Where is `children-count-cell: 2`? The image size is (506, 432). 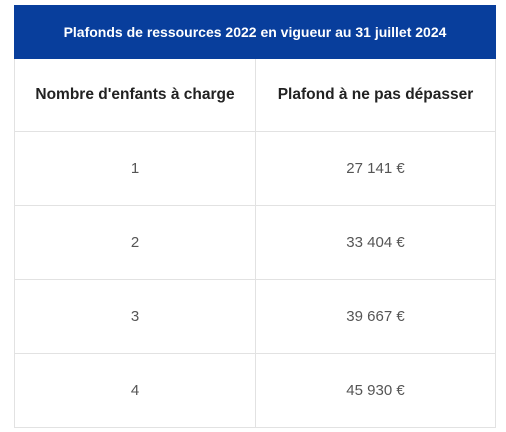 children-count-cell: 2 is located at coordinates (135, 242).